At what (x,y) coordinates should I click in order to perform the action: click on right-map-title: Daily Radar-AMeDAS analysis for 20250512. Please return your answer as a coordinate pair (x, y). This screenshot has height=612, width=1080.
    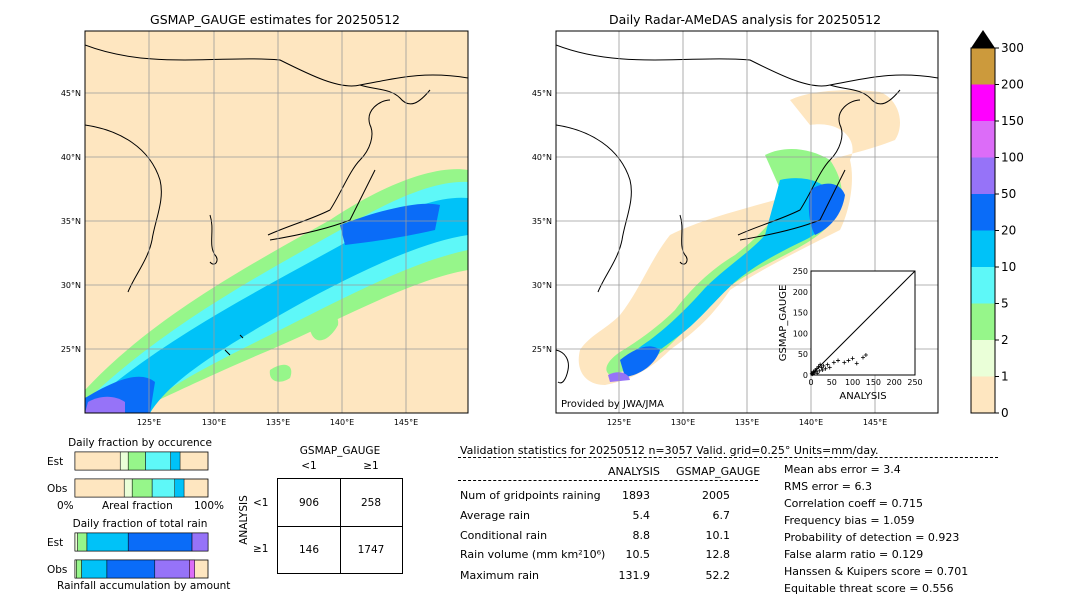
    Looking at the image, I should click on (745, 19).